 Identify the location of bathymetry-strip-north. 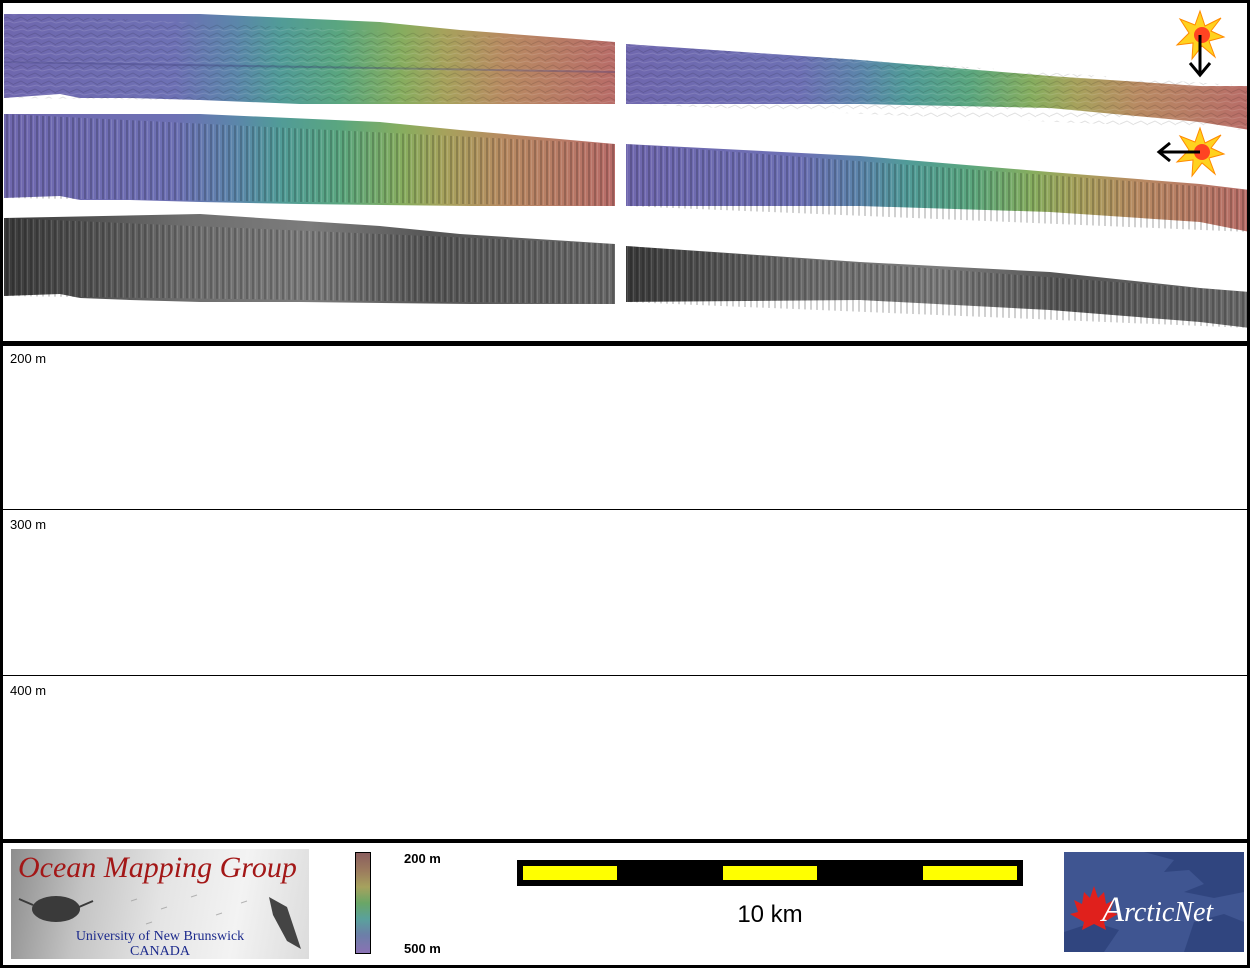
(626, 72).